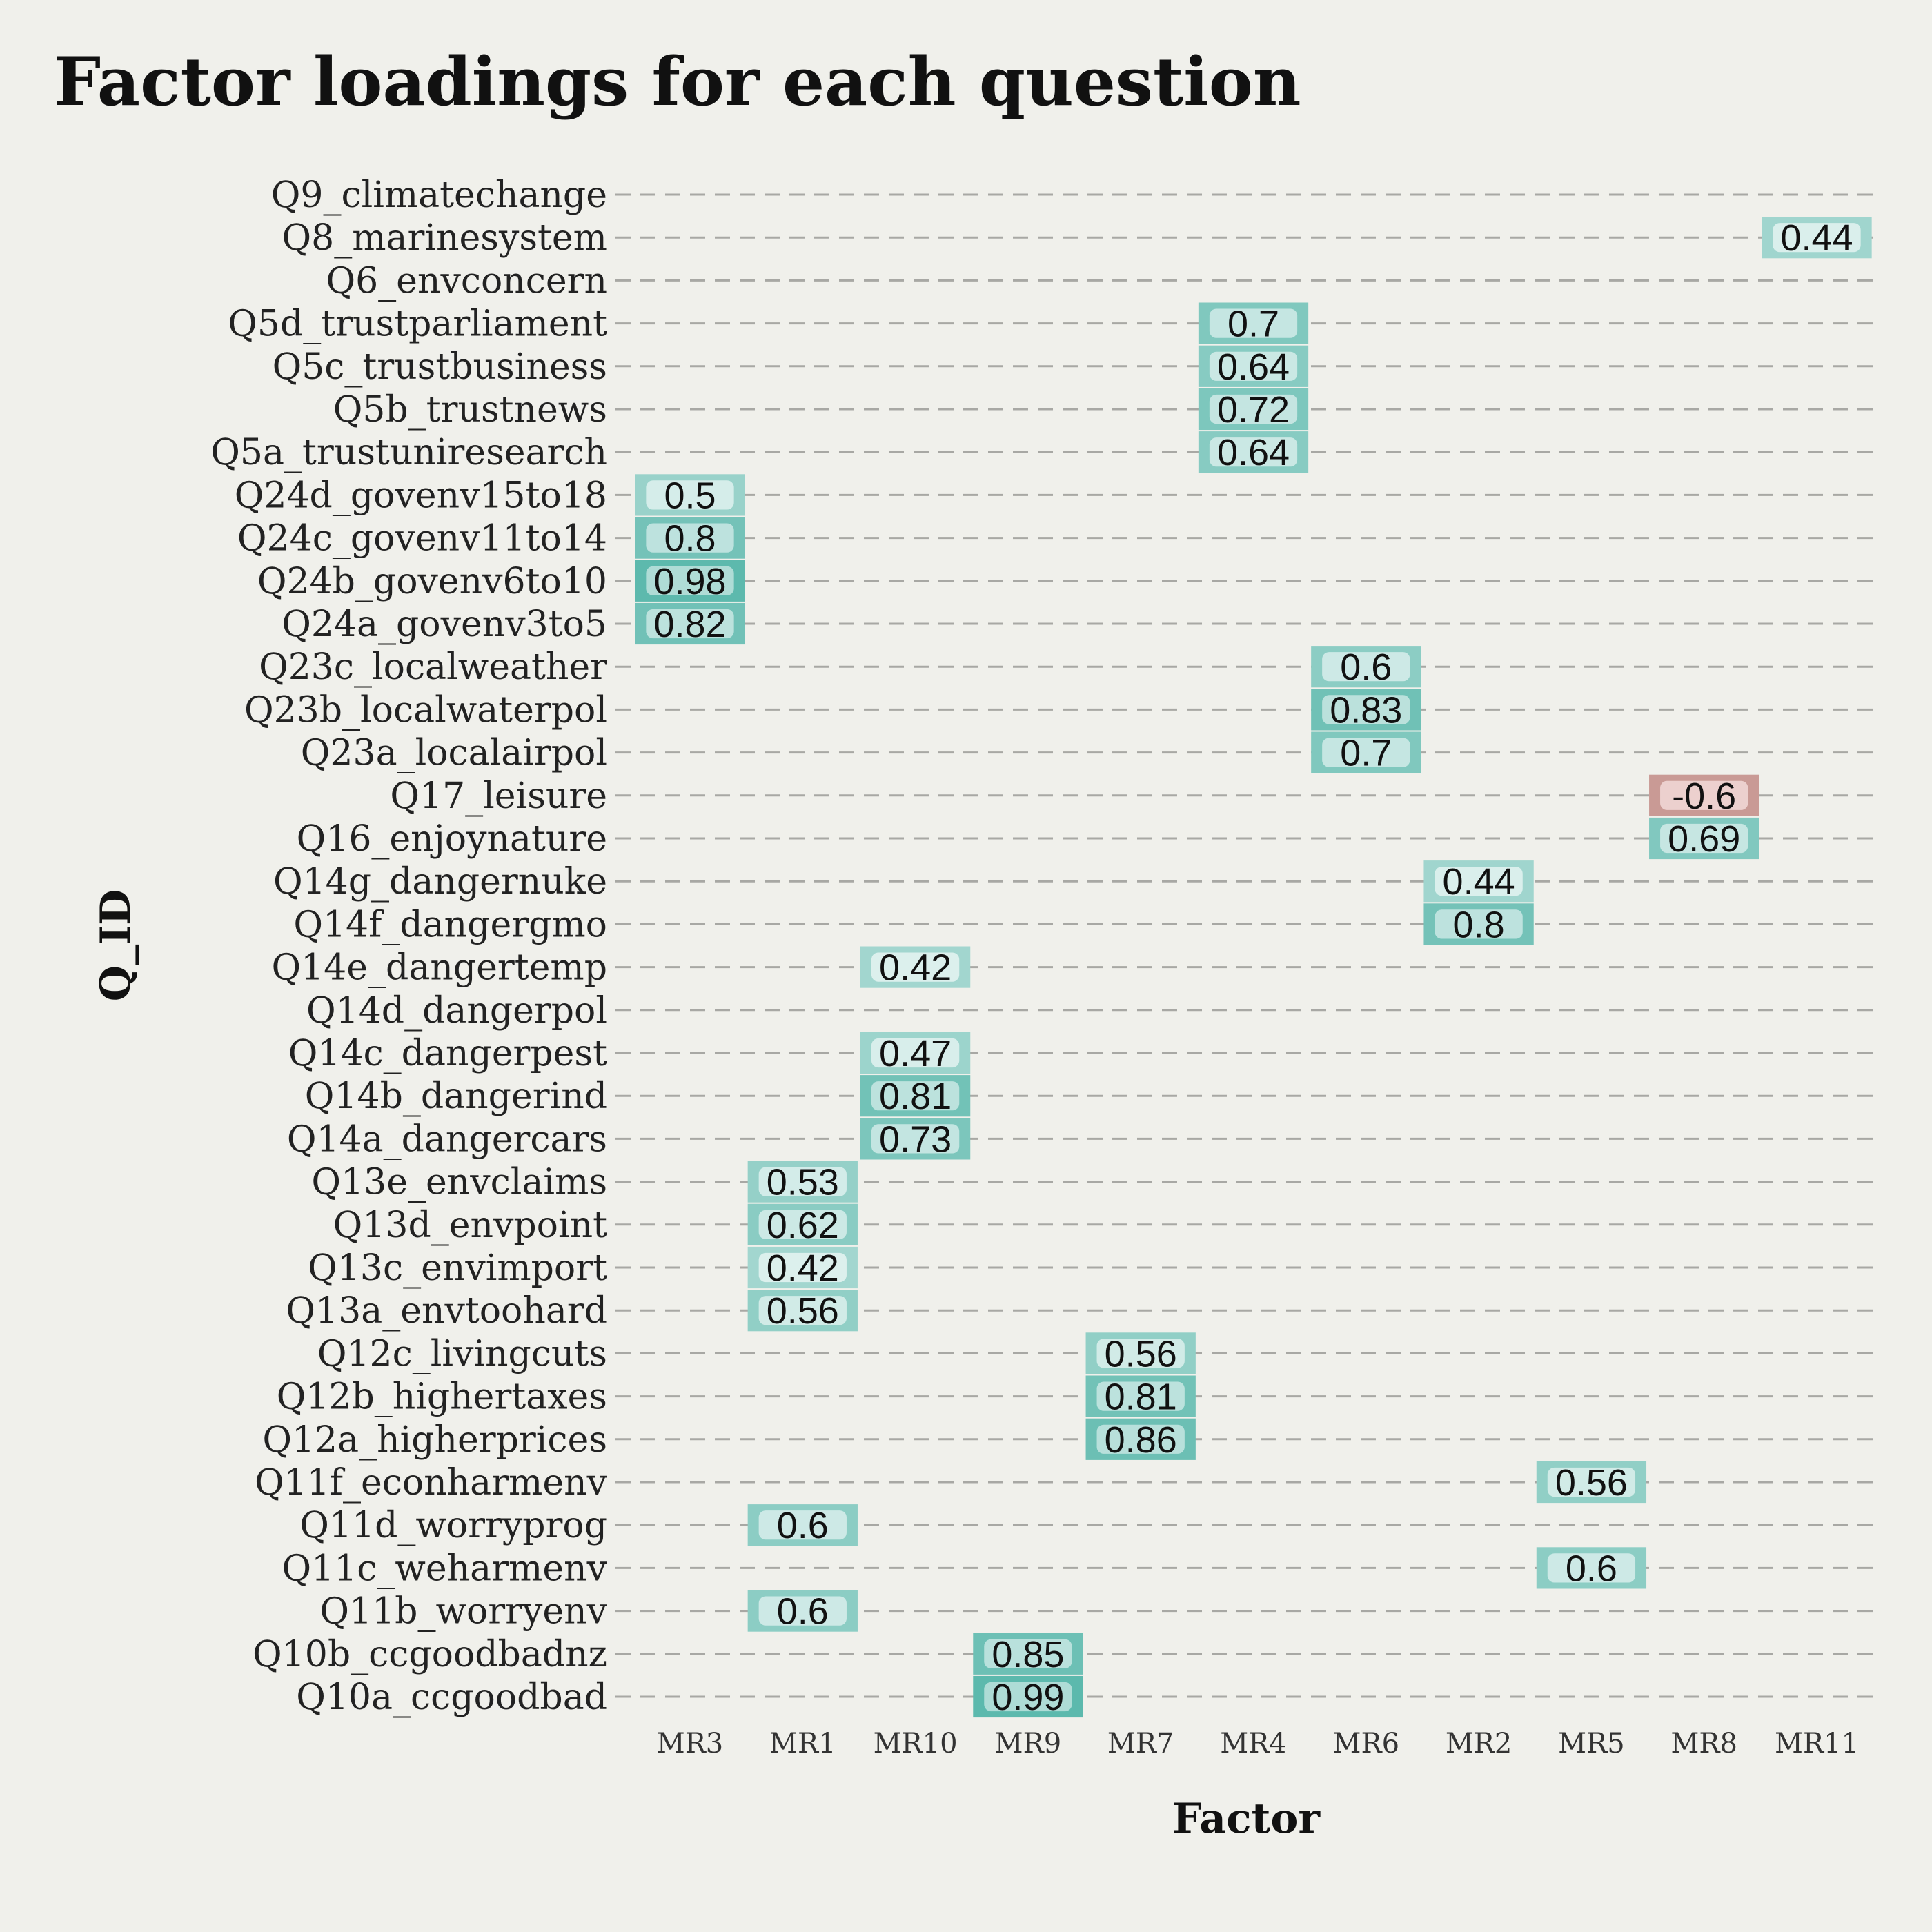 This screenshot has width=1932, height=1932. Describe the element at coordinates (1366, 1743) in the screenshot. I see `x-tick-label: MR6` at that location.